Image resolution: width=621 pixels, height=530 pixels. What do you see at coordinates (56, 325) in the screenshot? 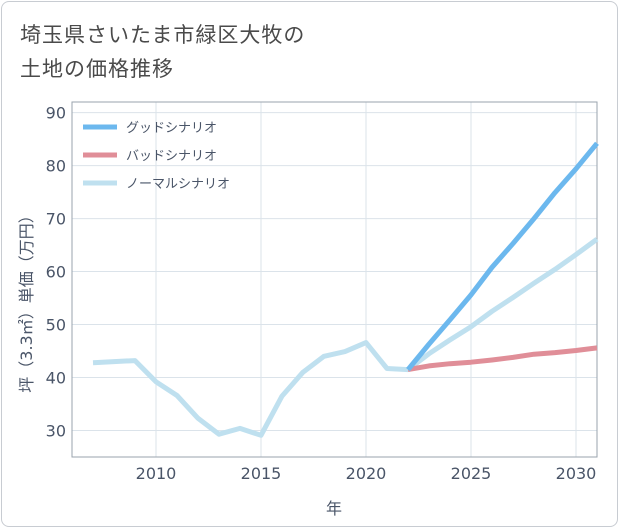
I see `y-tick-label: 50` at bounding box center [56, 325].